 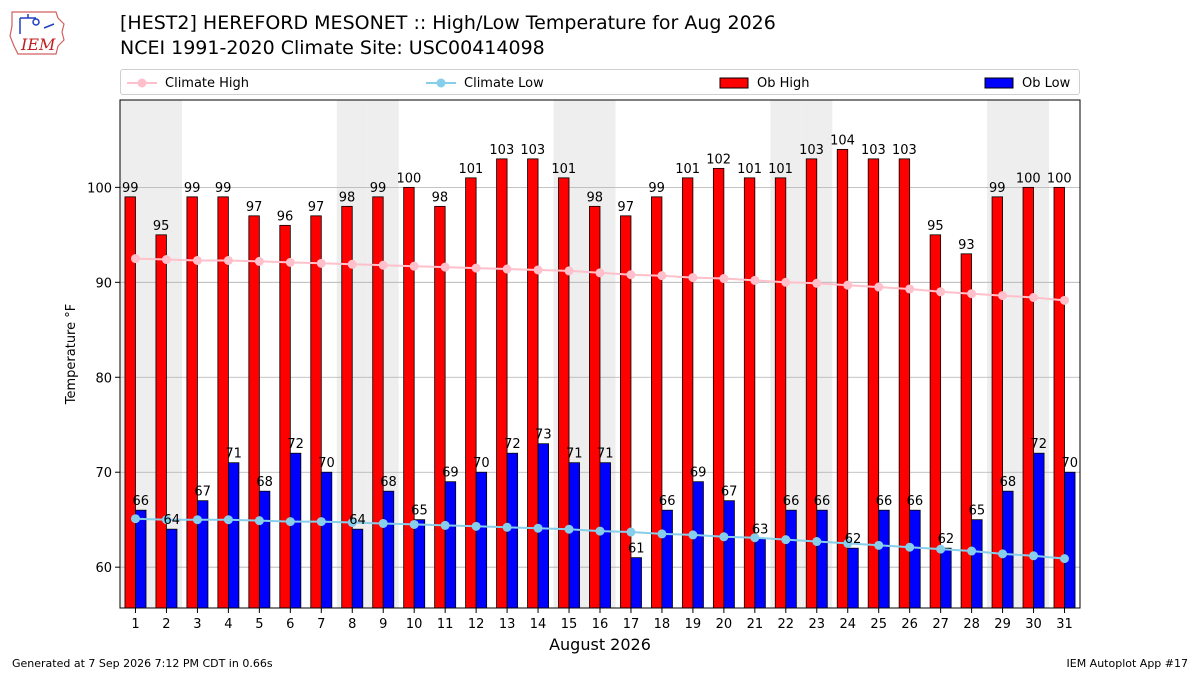 What do you see at coordinates (966, 245) in the screenshot?
I see `ob-high-label: 93` at bounding box center [966, 245].